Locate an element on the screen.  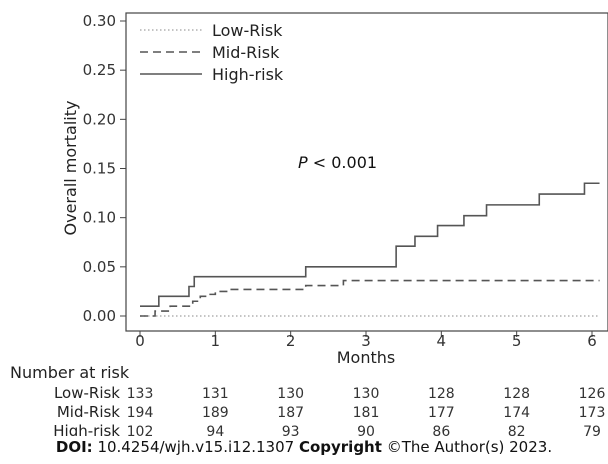
legend-label-low-risk: Low-Risk is located at coordinates (247, 30).